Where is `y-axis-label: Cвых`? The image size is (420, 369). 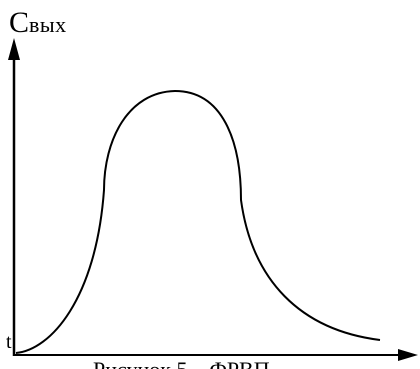
y-axis-label: Cвых is located at coordinates (38, 23).